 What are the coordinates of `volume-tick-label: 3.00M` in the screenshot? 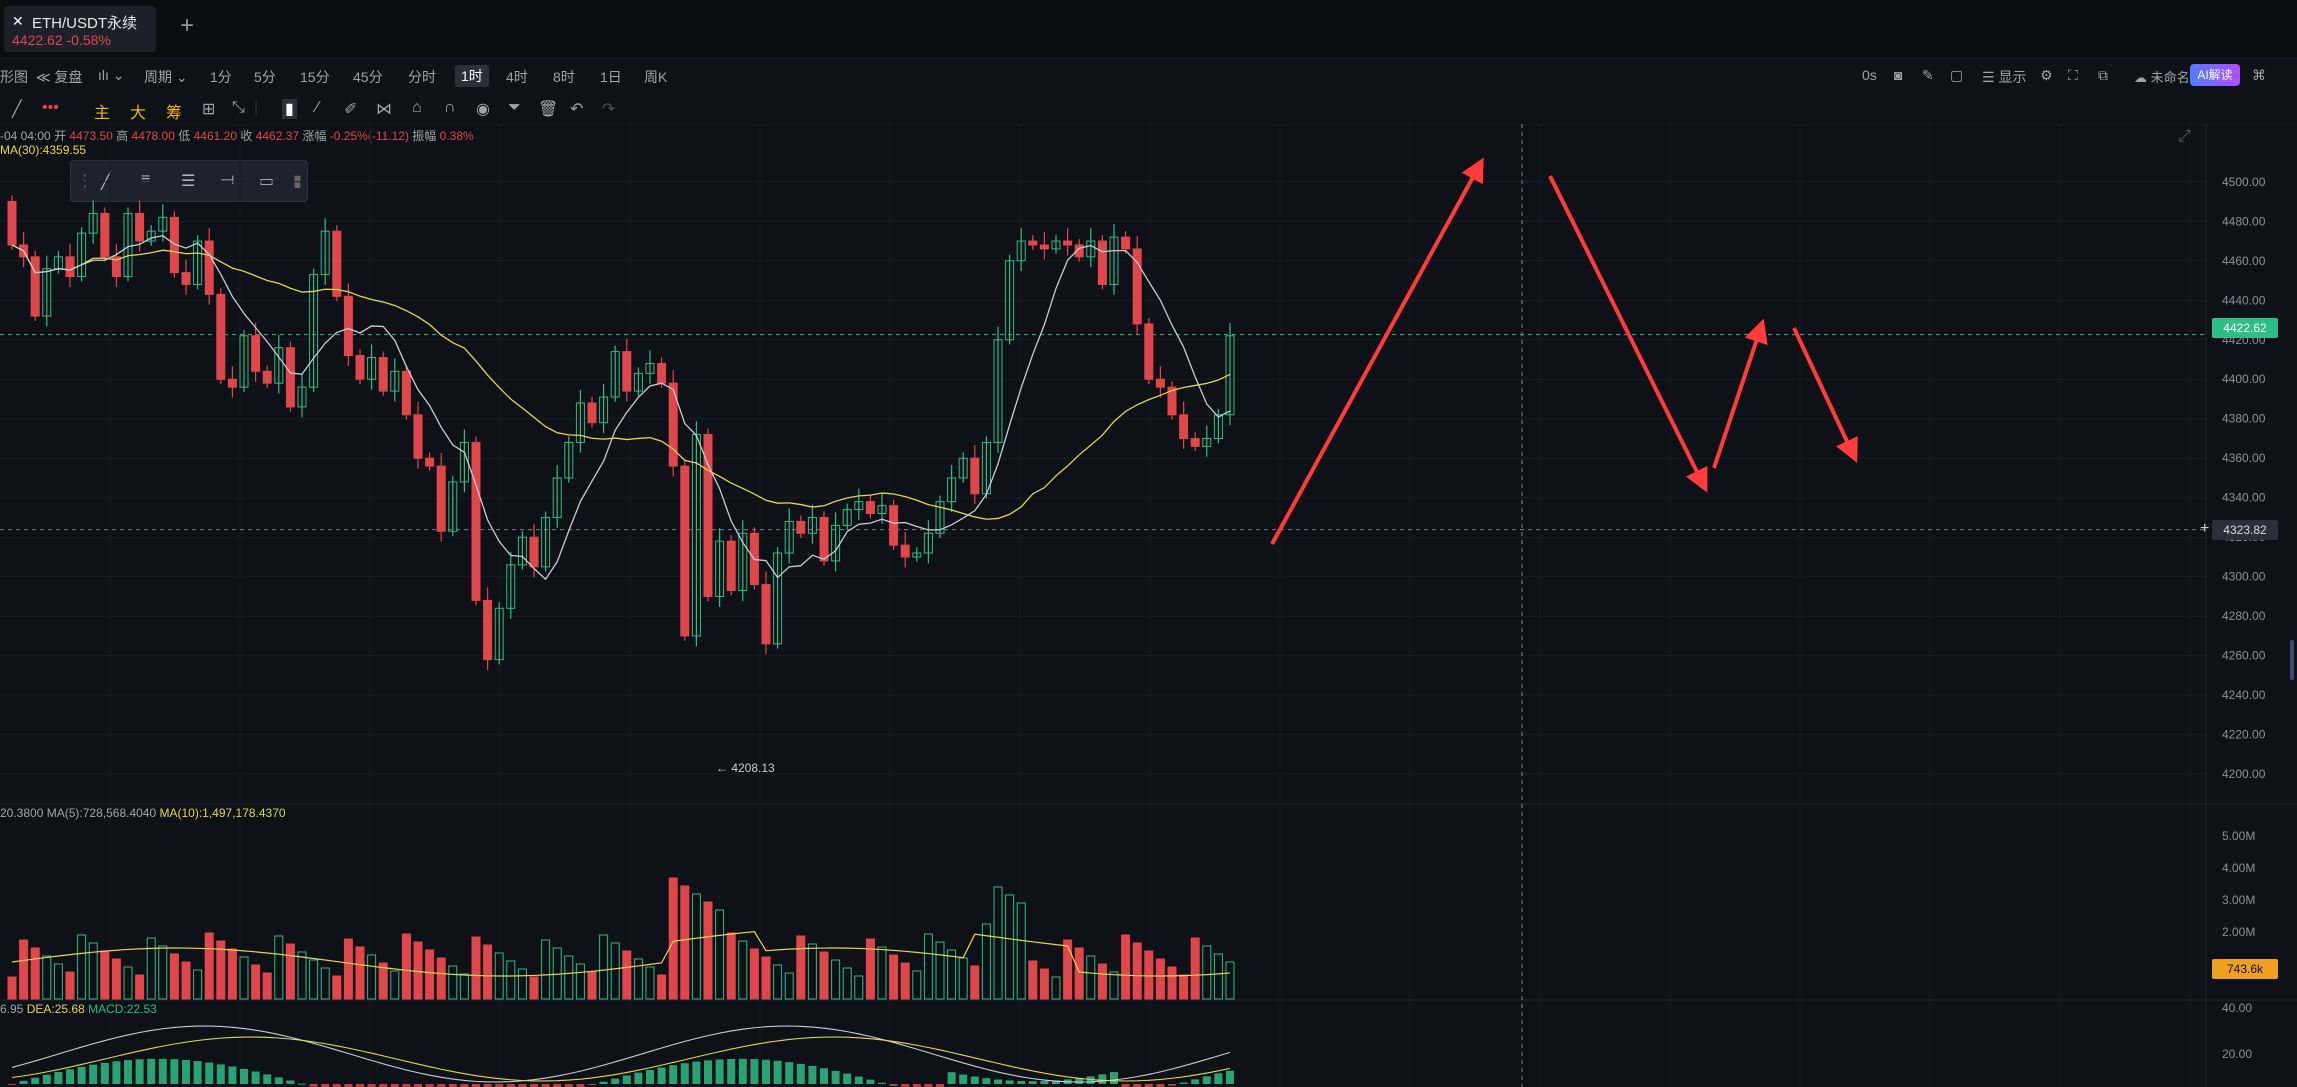 It's located at (2238, 900).